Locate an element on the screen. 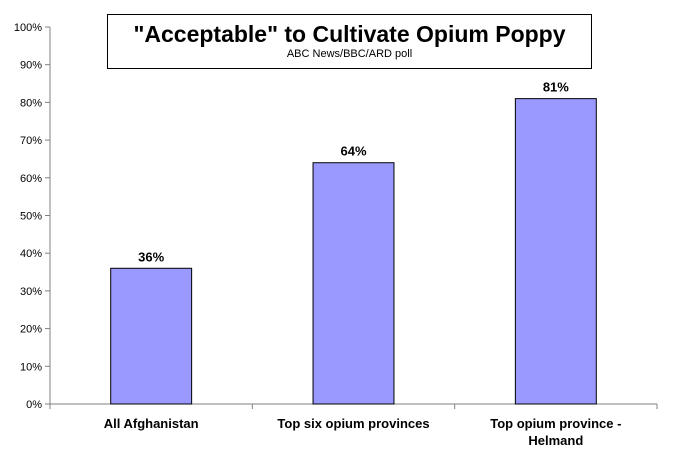  y-axis: 0% 10% 20% 30% 40% 50% 60% 70% 80% 90% 100% is located at coordinates (32, 216).